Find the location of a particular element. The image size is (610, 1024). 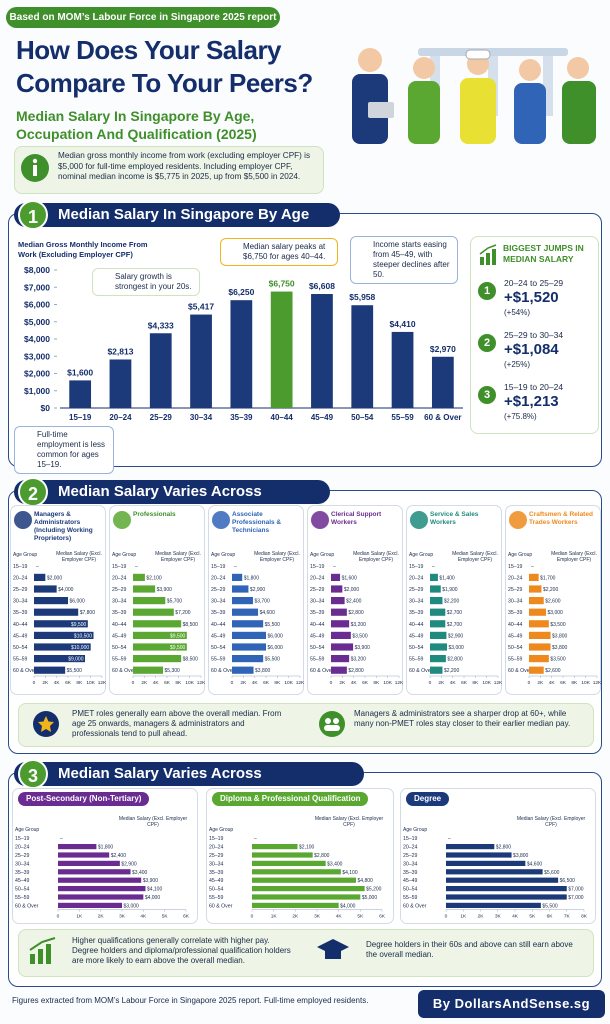

value-label: $2,800 is located at coordinates (504, 848).